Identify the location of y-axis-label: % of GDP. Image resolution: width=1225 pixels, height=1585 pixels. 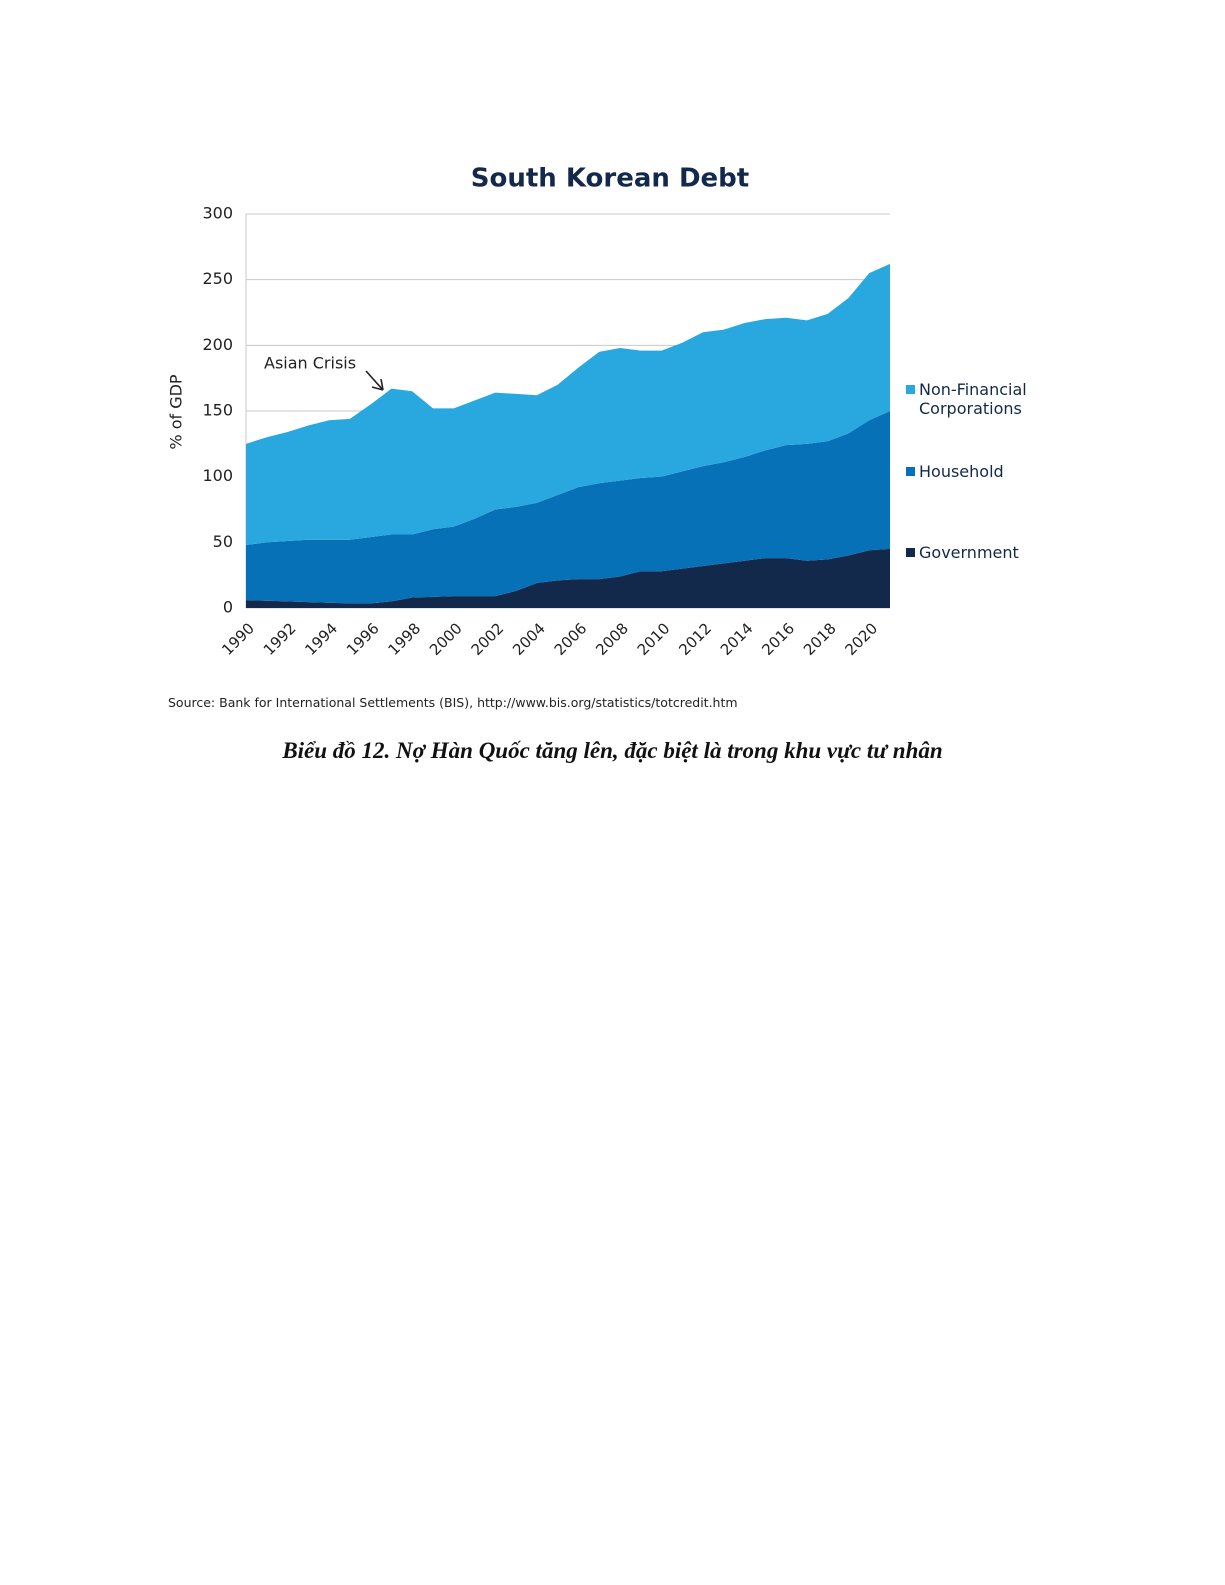
(176, 412).